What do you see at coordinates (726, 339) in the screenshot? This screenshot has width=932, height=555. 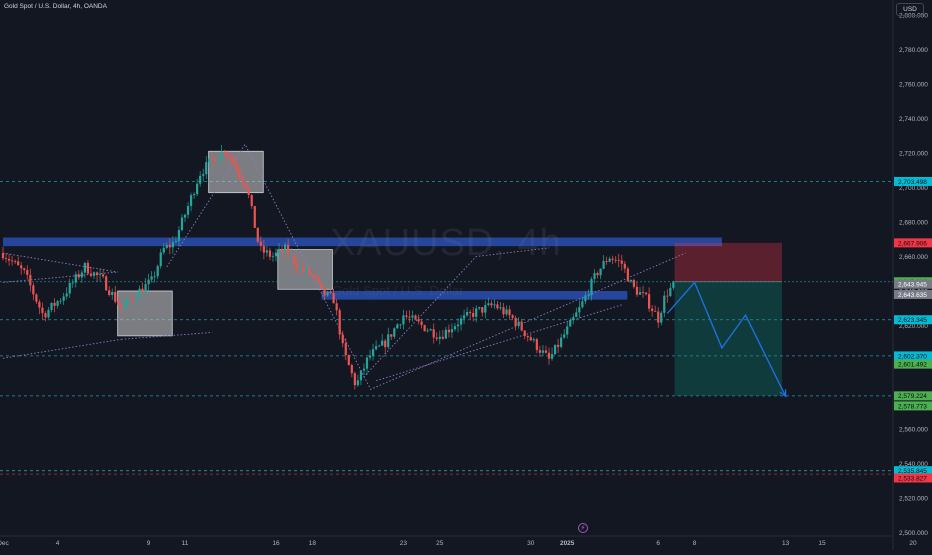 I see `projection-path` at bounding box center [726, 339].